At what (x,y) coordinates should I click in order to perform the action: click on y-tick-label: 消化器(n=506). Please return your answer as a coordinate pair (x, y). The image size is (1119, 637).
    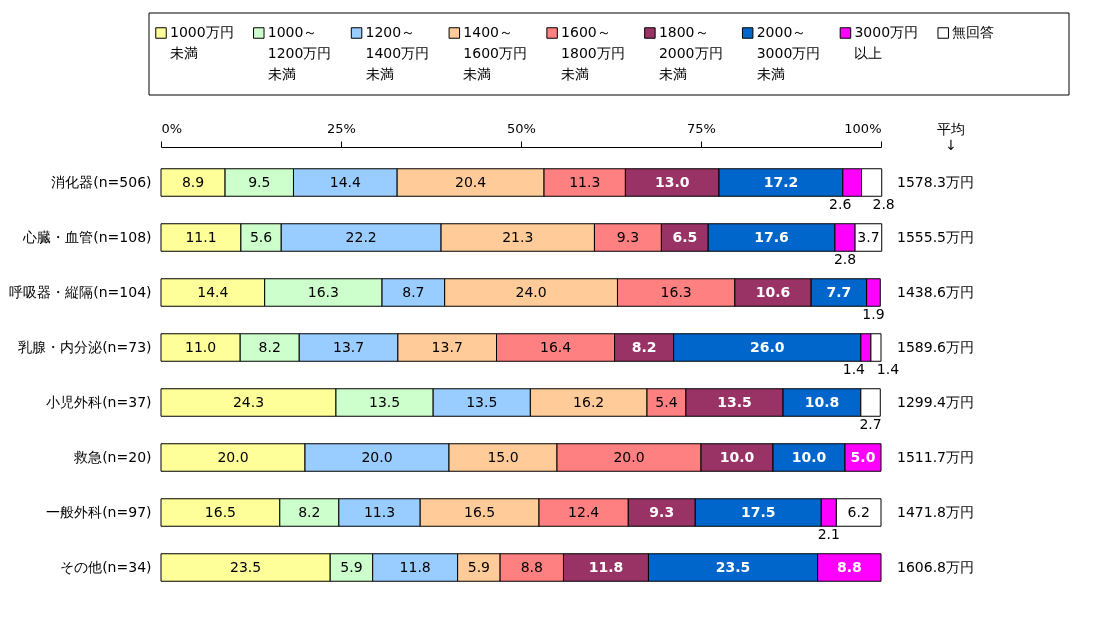
    Looking at the image, I should click on (101, 181).